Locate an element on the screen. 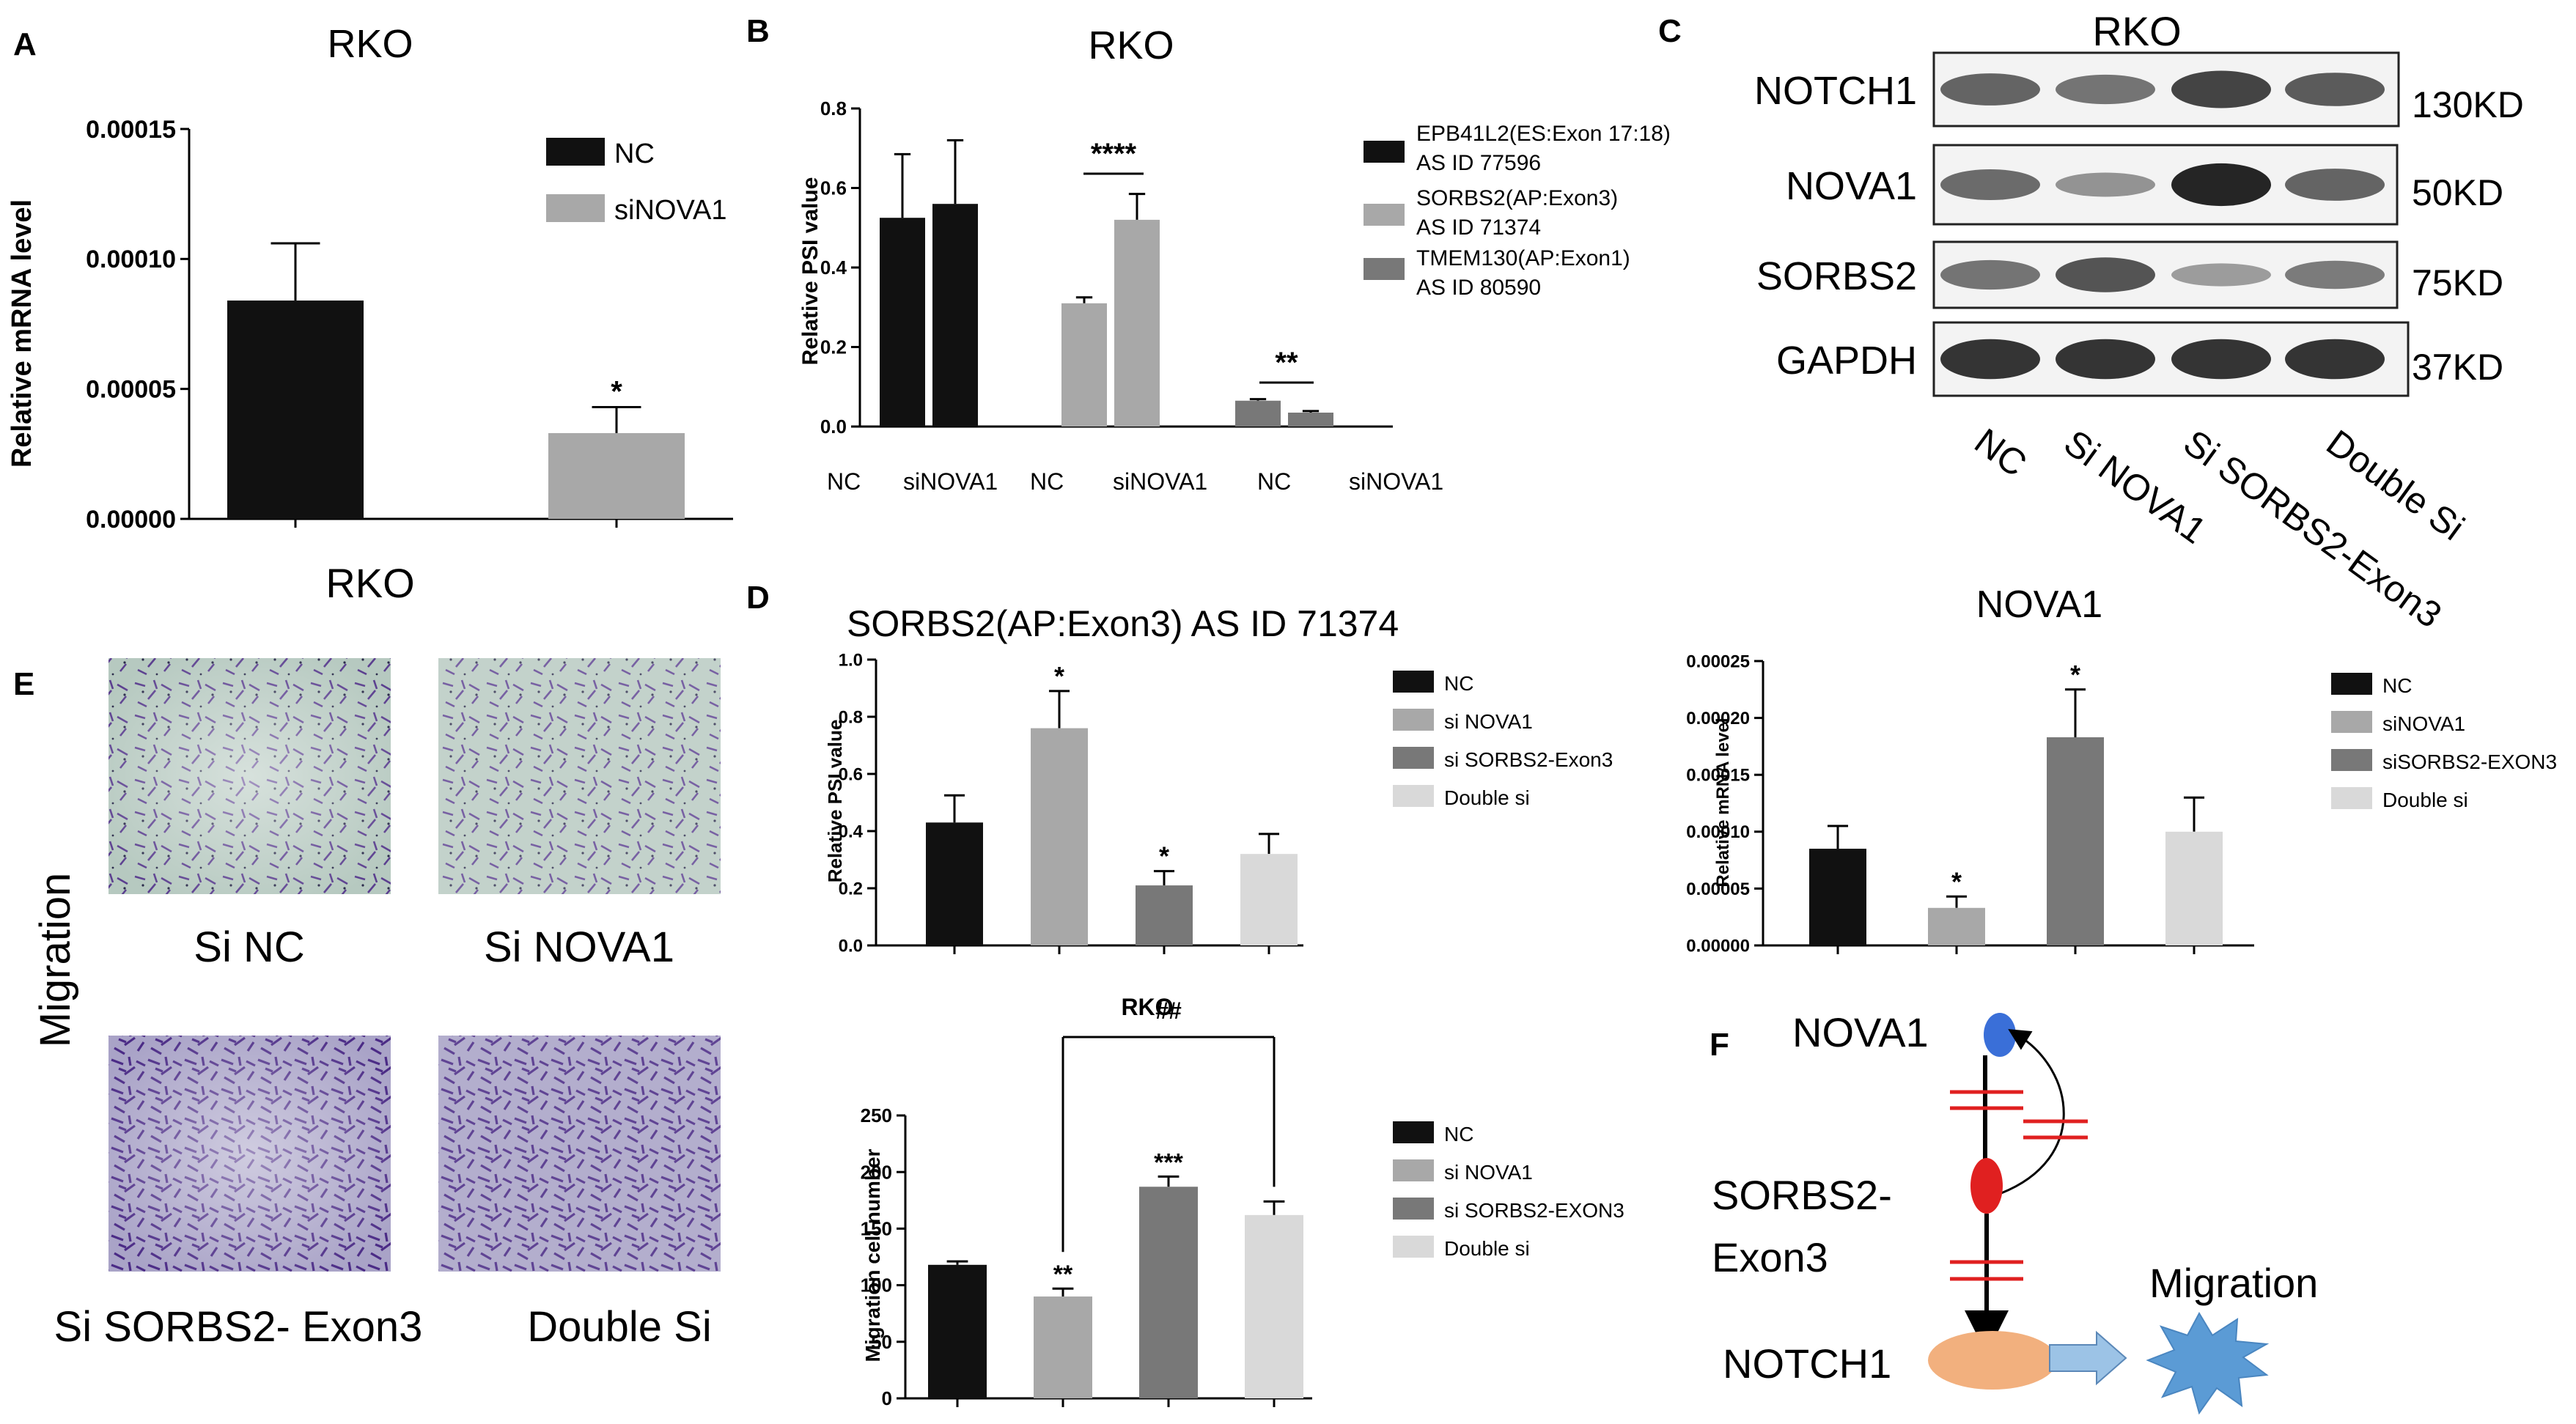 The image size is (2576, 1424). legend-label: siSORBS2-EXON3 is located at coordinates (2469, 761).